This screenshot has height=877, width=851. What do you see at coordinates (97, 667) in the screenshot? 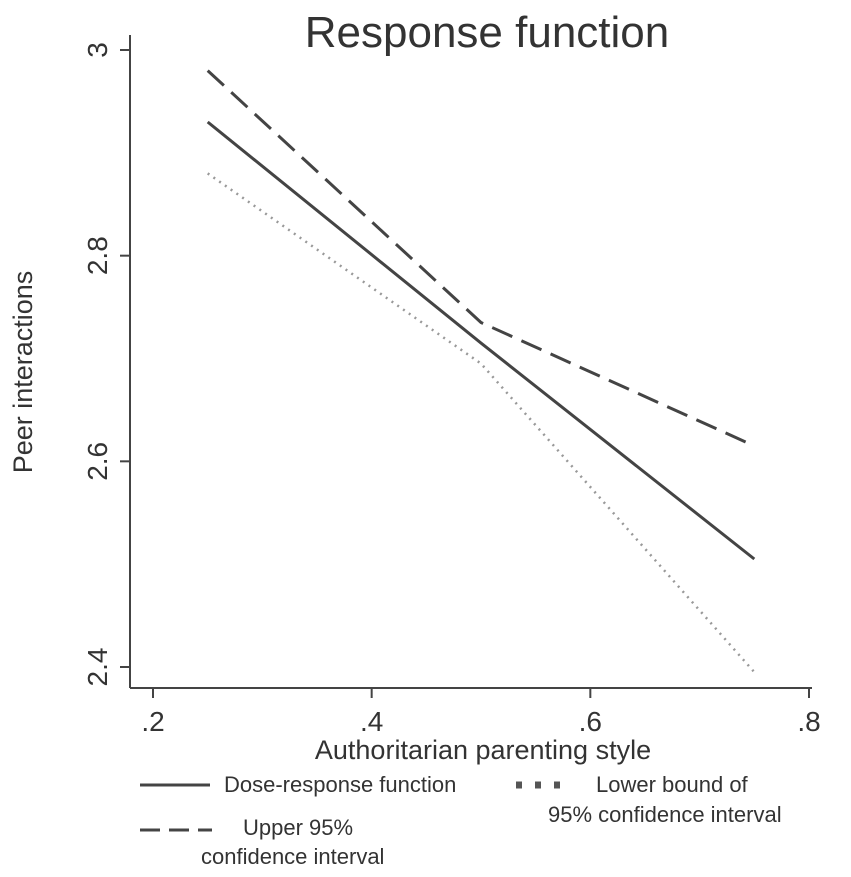
I see `y-tick-label: 2.4` at bounding box center [97, 667].